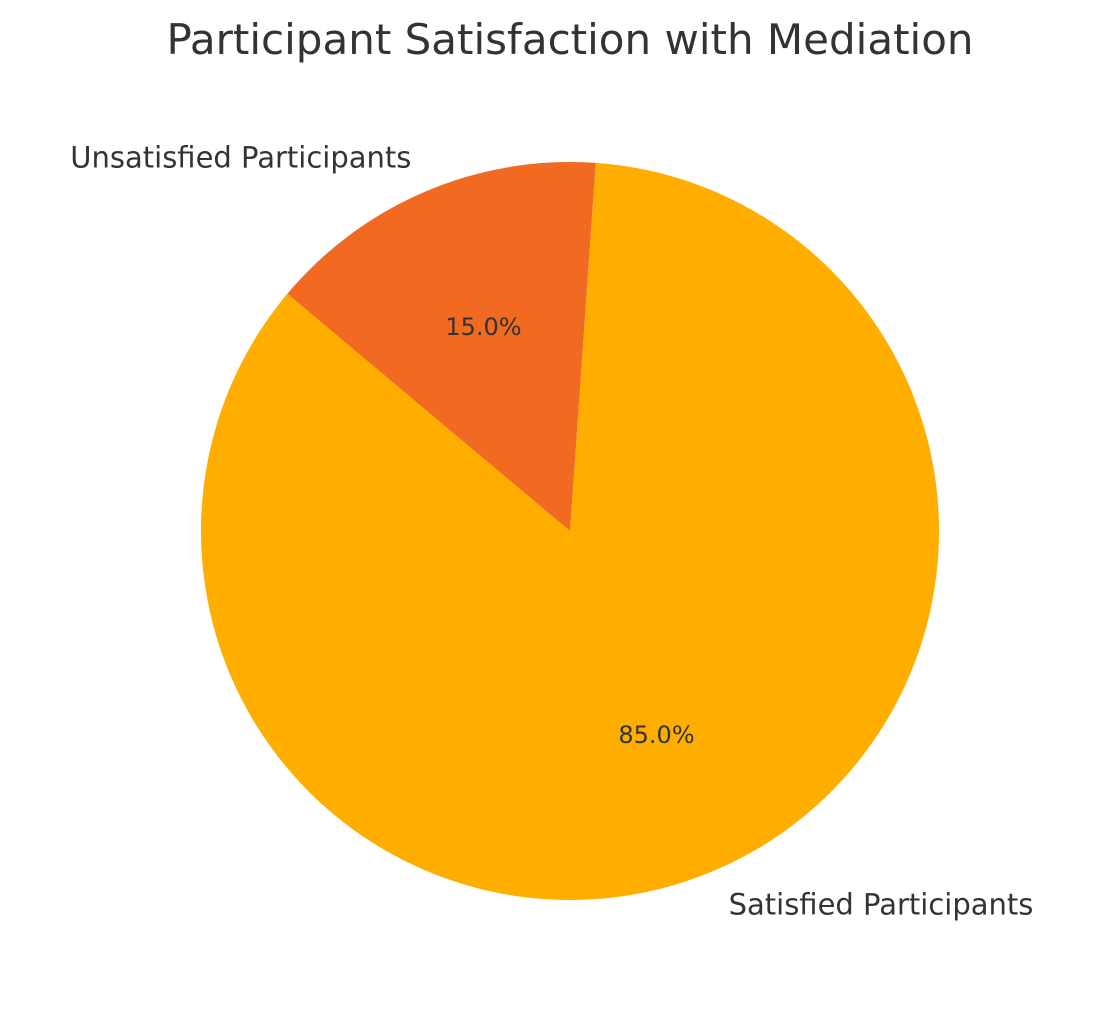 Image resolution: width=1100 pixels, height=1014 pixels. I want to click on chart-title: Participant Satisfaction with Mediation, so click(569, 39).